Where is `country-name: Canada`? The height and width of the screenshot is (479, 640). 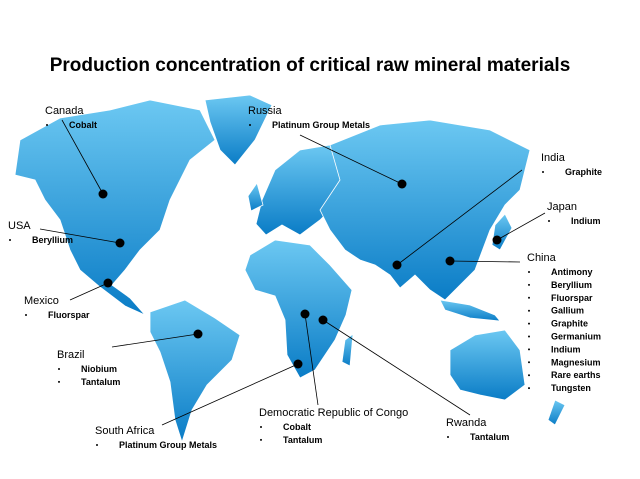 country-name: Canada is located at coordinates (64, 111).